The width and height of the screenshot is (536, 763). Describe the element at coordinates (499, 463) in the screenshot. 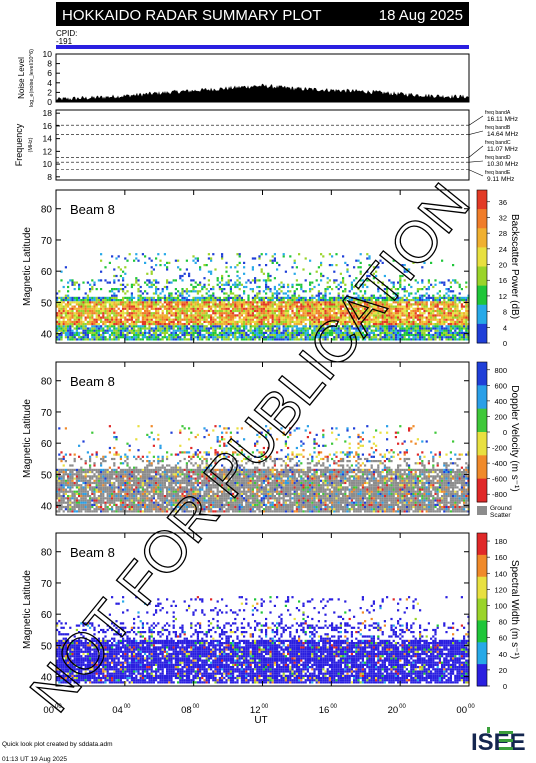

I see `colorbar-tick-label: -400` at that location.